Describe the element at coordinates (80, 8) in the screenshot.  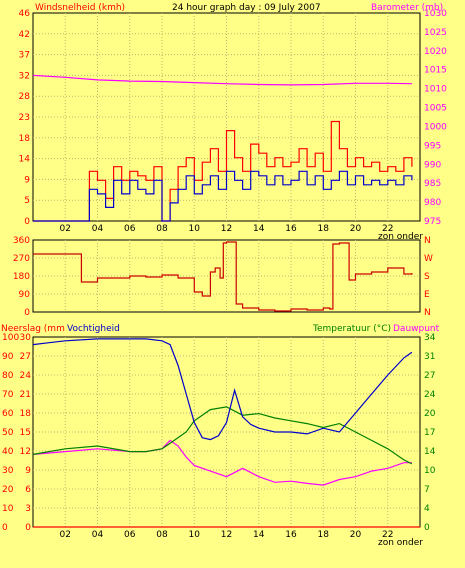
I see `panel1-left-axis-label: Windsnelheid (kmh)` at that location.